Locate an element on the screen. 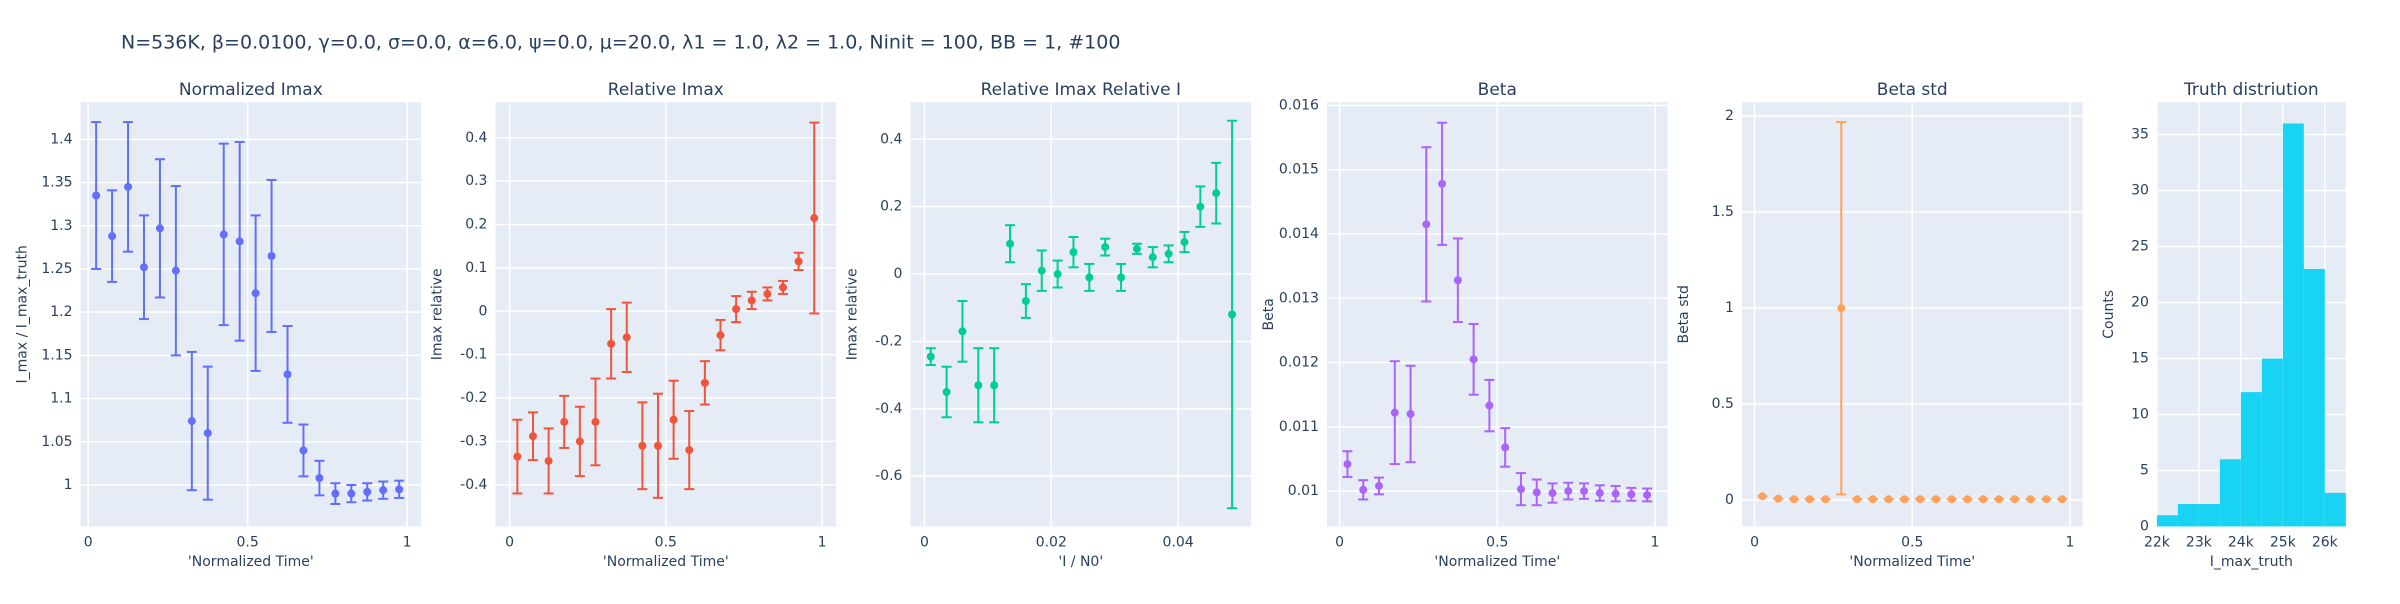 The image size is (2400, 604). y-tick-label: 5 is located at coordinates (2144, 470).